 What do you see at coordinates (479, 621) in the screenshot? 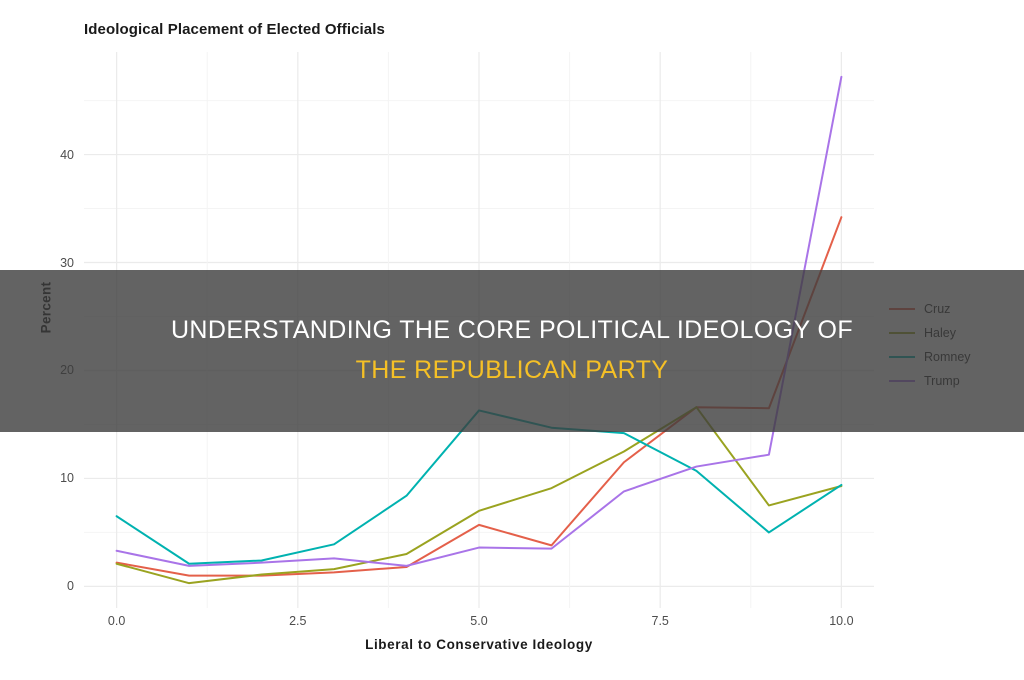
I see `x-tick-label: 5.0` at bounding box center [479, 621].